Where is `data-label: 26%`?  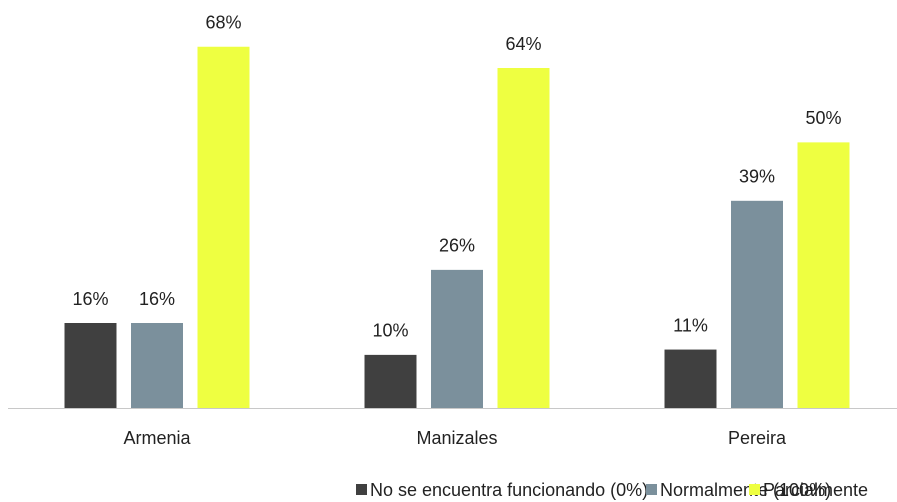 data-label: 26% is located at coordinates (457, 246).